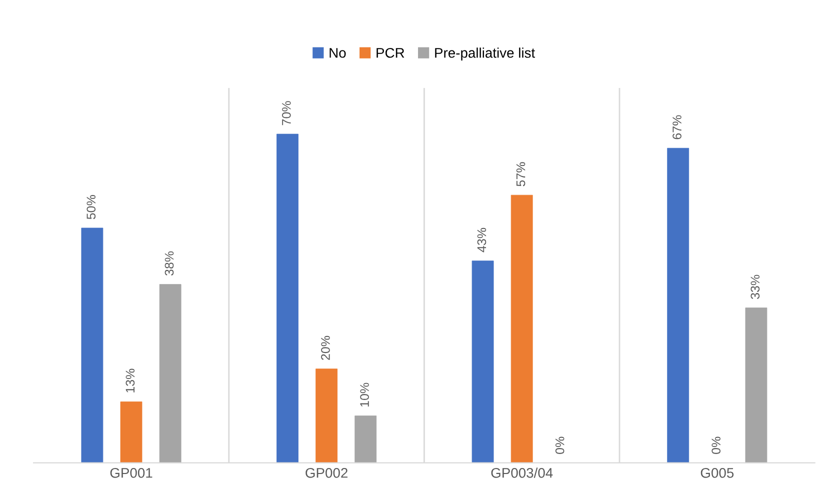  Describe the element at coordinates (131, 473) in the screenshot. I see `x-tick-label: GP001` at that location.